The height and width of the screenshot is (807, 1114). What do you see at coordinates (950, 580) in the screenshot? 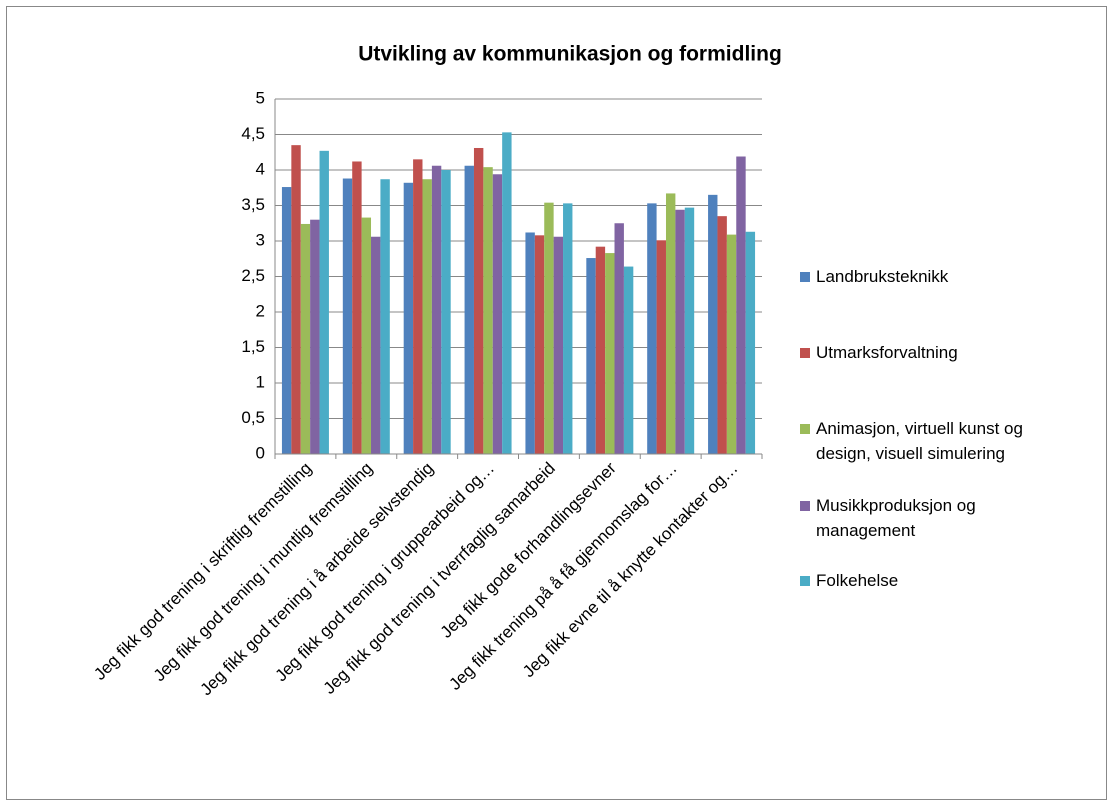
I see `legend-entry: Folkehelse` at bounding box center [950, 580].